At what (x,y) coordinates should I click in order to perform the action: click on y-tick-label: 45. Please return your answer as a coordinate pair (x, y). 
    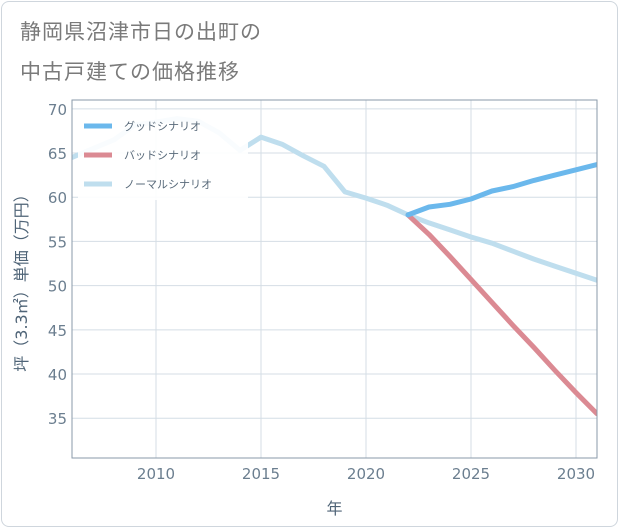
    Looking at the image, I should click on (57, 331).